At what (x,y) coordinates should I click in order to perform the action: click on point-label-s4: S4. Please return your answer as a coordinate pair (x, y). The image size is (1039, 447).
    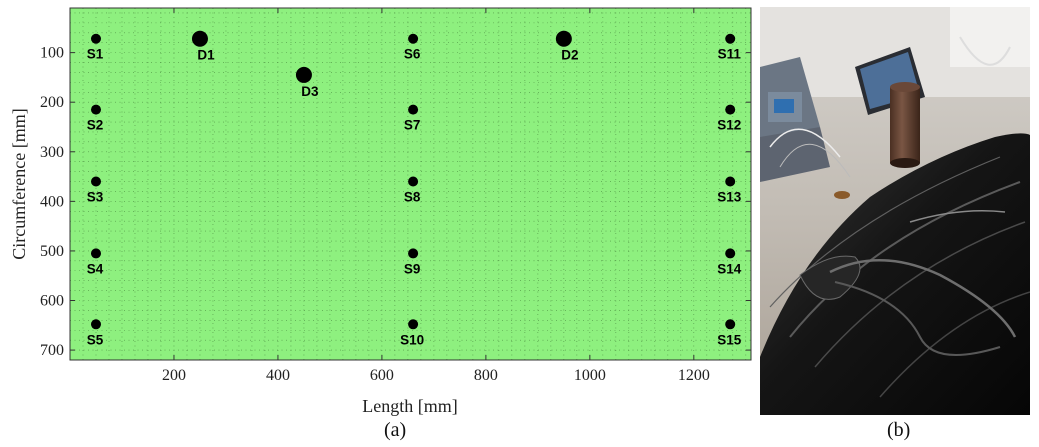
    Looking at the image, I should click on (95, 268).